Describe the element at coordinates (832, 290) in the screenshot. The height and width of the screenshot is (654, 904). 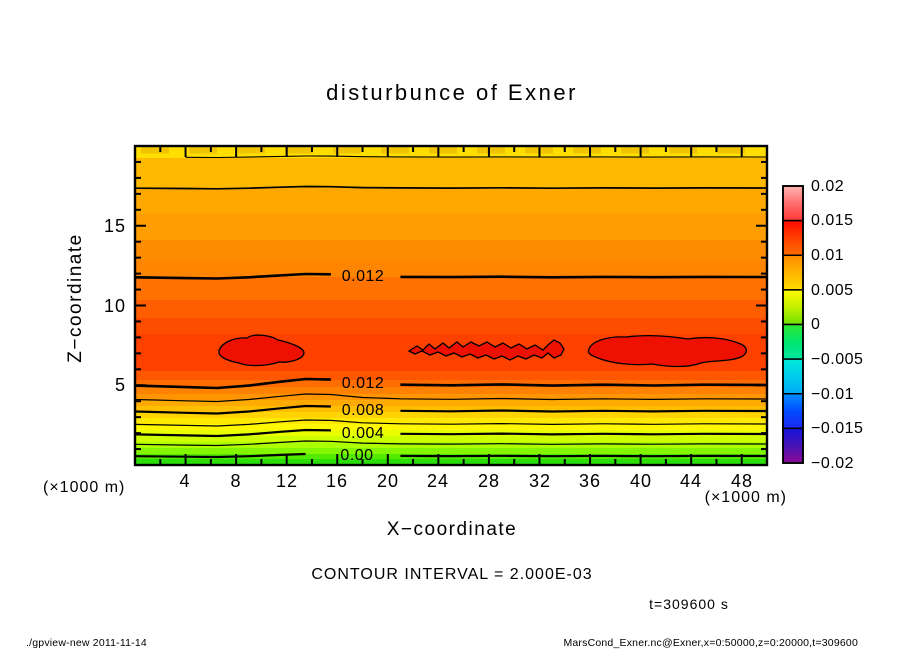
I see `cbar-label-3: 0.005` at that location.